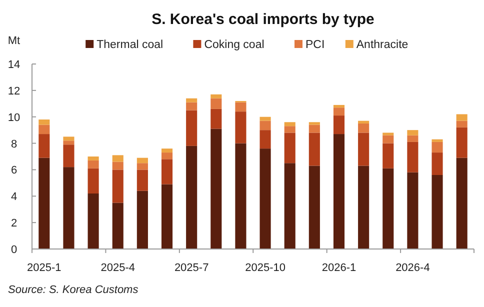 The width and height of the screenshot is (484, 307). I want to click on chart-title: S. Korea's coal imports by type, so click(263, 19).